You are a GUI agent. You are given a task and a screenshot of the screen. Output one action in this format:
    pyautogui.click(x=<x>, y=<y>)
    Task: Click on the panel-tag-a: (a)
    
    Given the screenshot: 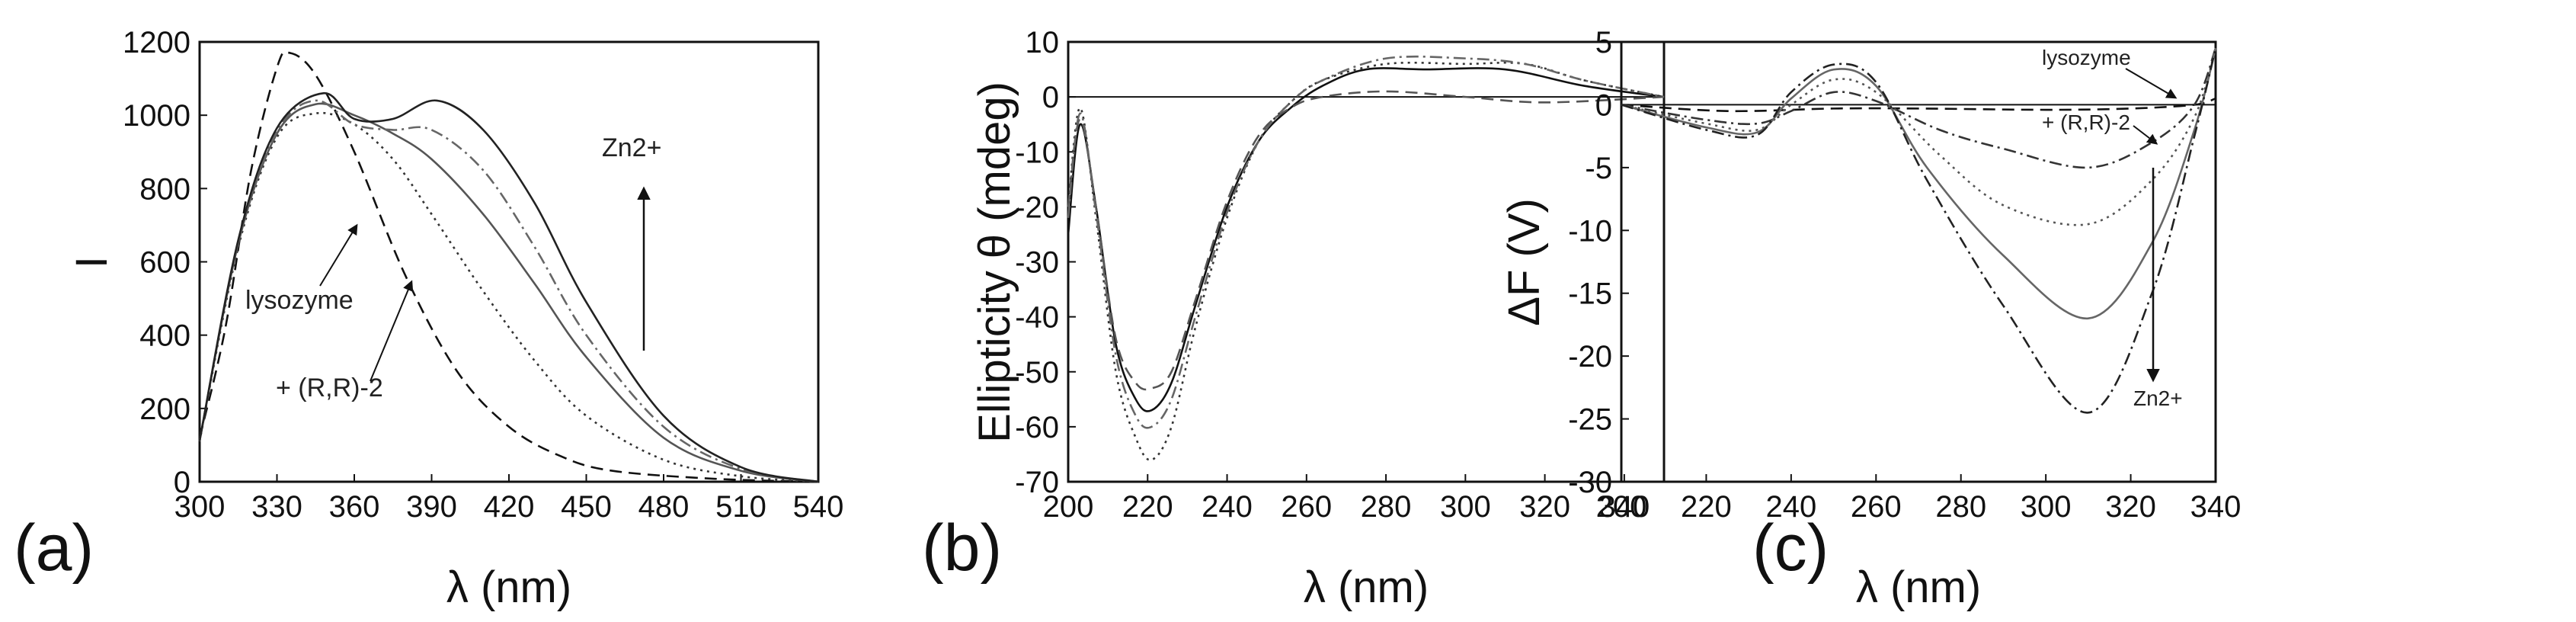 What is the action you would take?
    pyautogui.click(x=54, y=548)
    